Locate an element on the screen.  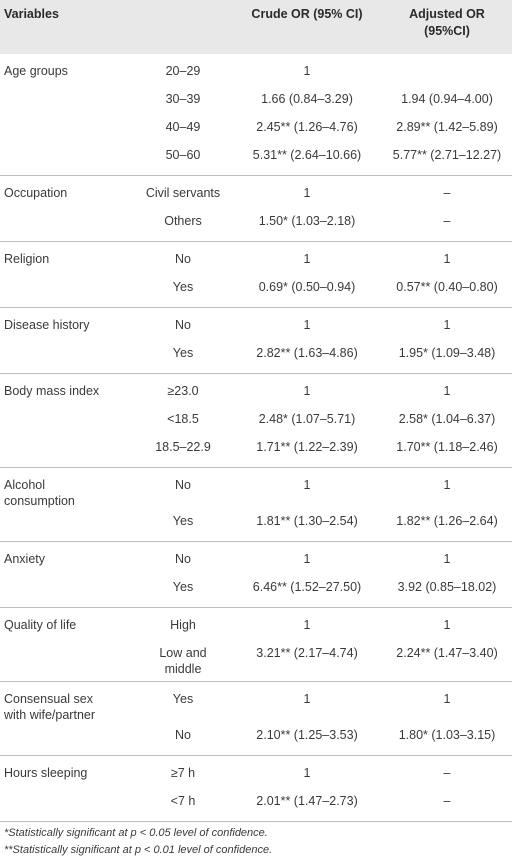
table-row: Yes 1.81** (1.30–2.54) 1.82** (1.26–2.64) is located at coordinates (256, 525).